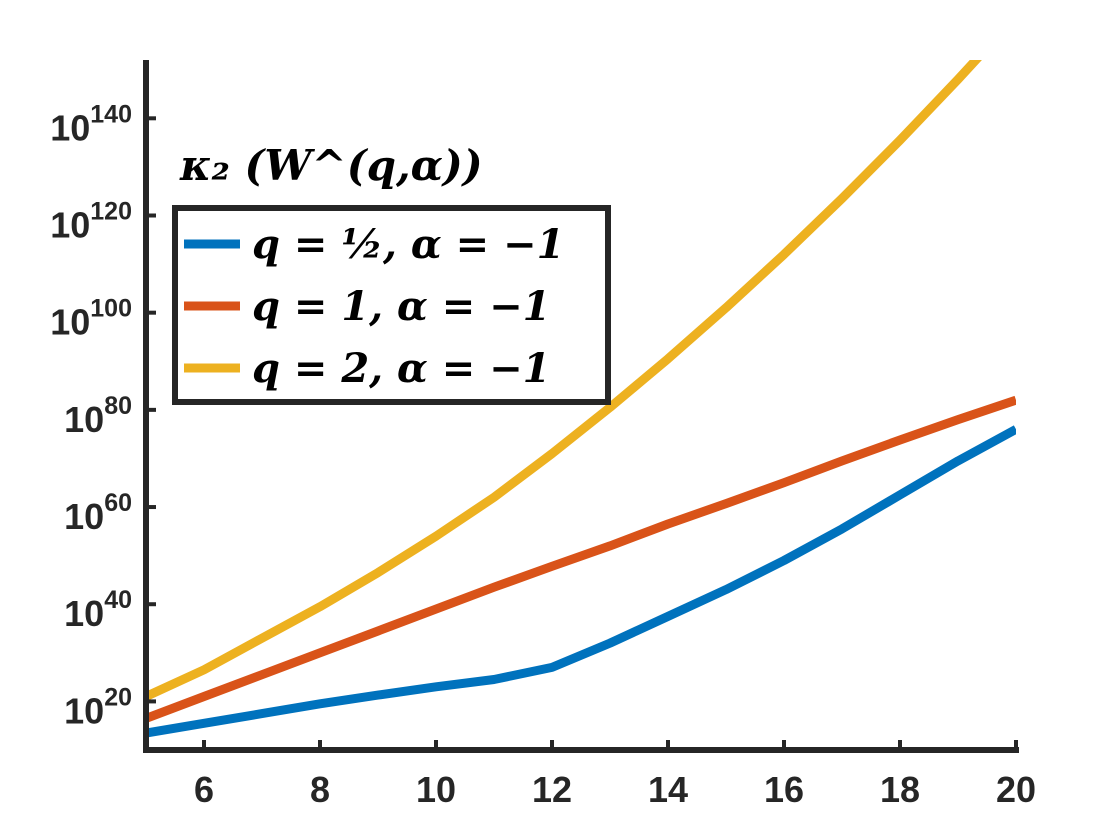 Image resolution: width=1120 pixels, height=840 pixels. What do you see at coordinates (436, 789) in the screenshot?
I see `x-tick-label: 10` at bounding box center [436, 789].